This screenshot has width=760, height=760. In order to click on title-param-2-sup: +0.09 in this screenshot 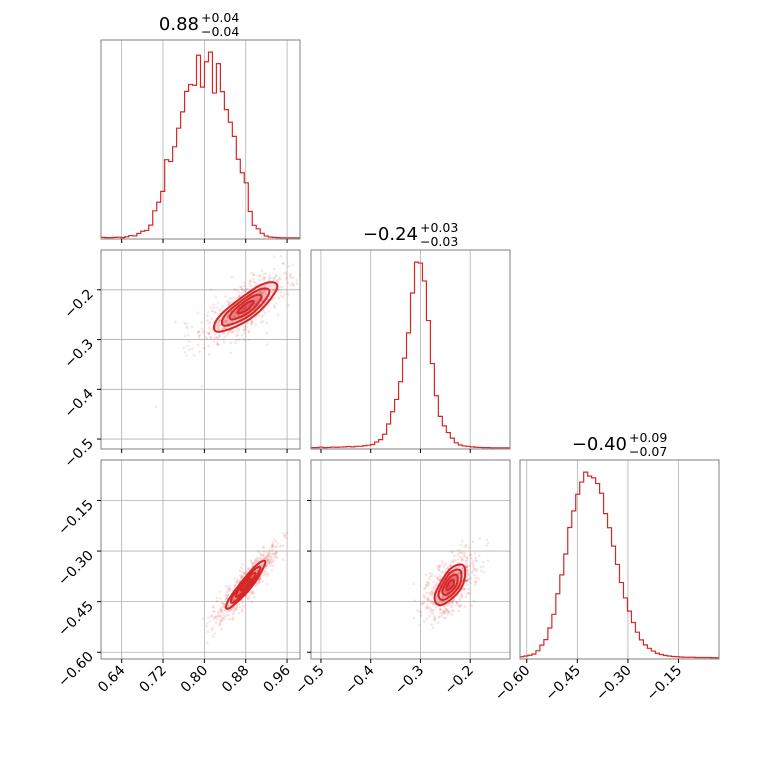, I will do `click(648, 437)`.